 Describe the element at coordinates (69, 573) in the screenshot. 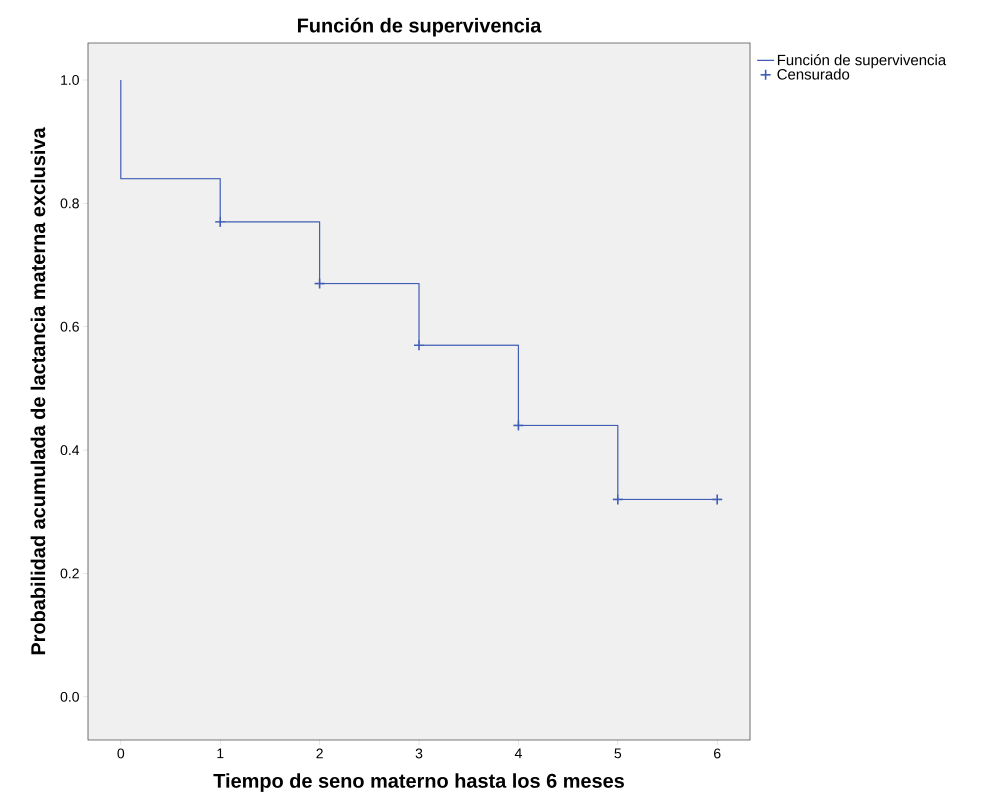

I see `y-tick-label: 0.2` at that location.